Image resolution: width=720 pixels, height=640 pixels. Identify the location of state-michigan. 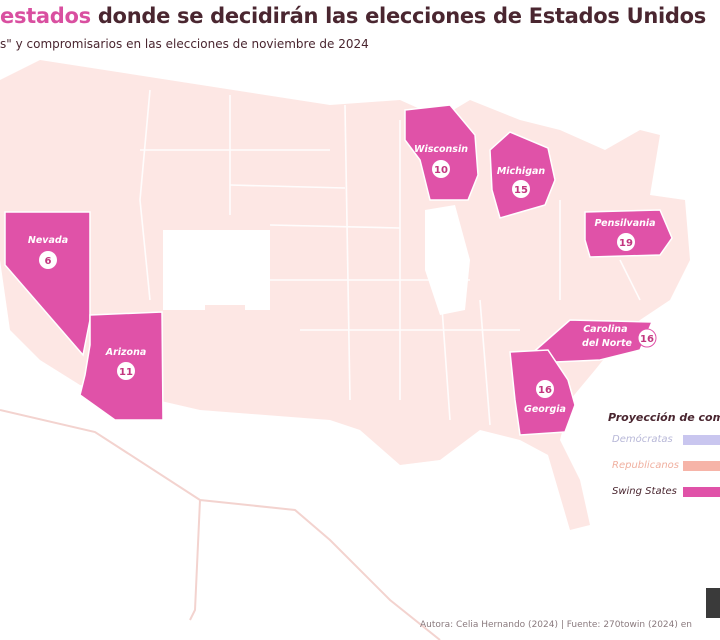
(522, 175).